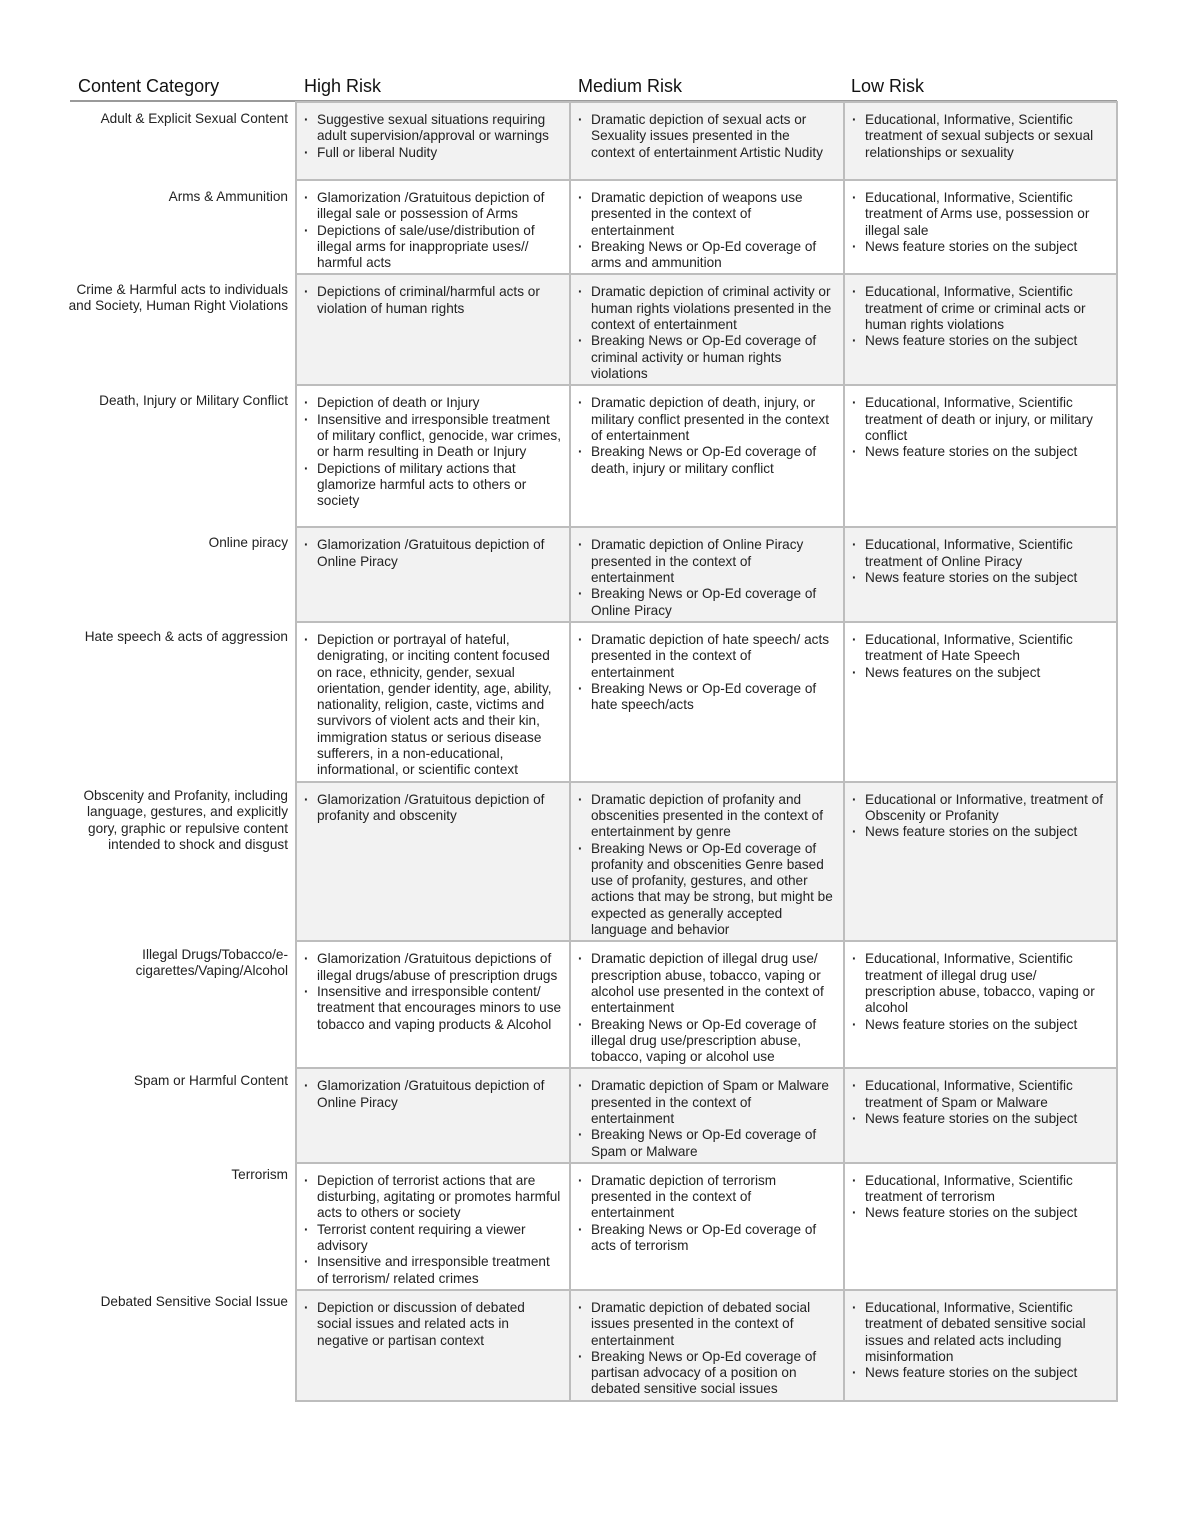  I want to click on category-label: Arms & Ammunition, so click(228, 196).